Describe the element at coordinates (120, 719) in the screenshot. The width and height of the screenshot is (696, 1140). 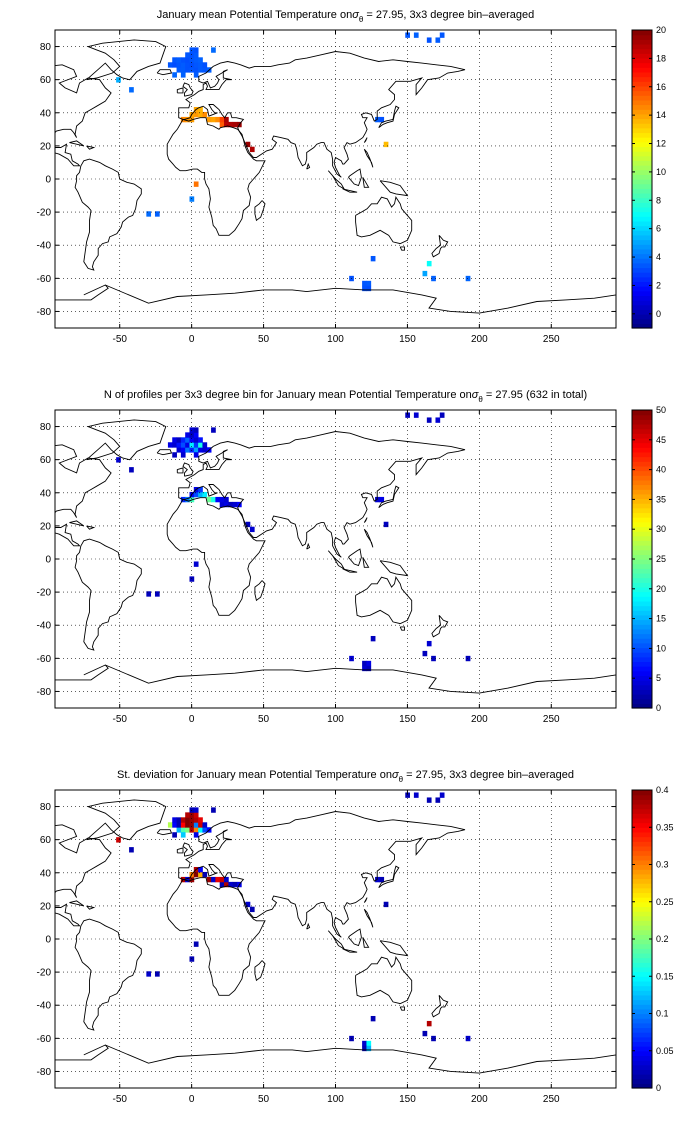
I see `x-tick-label: -50` at that location.